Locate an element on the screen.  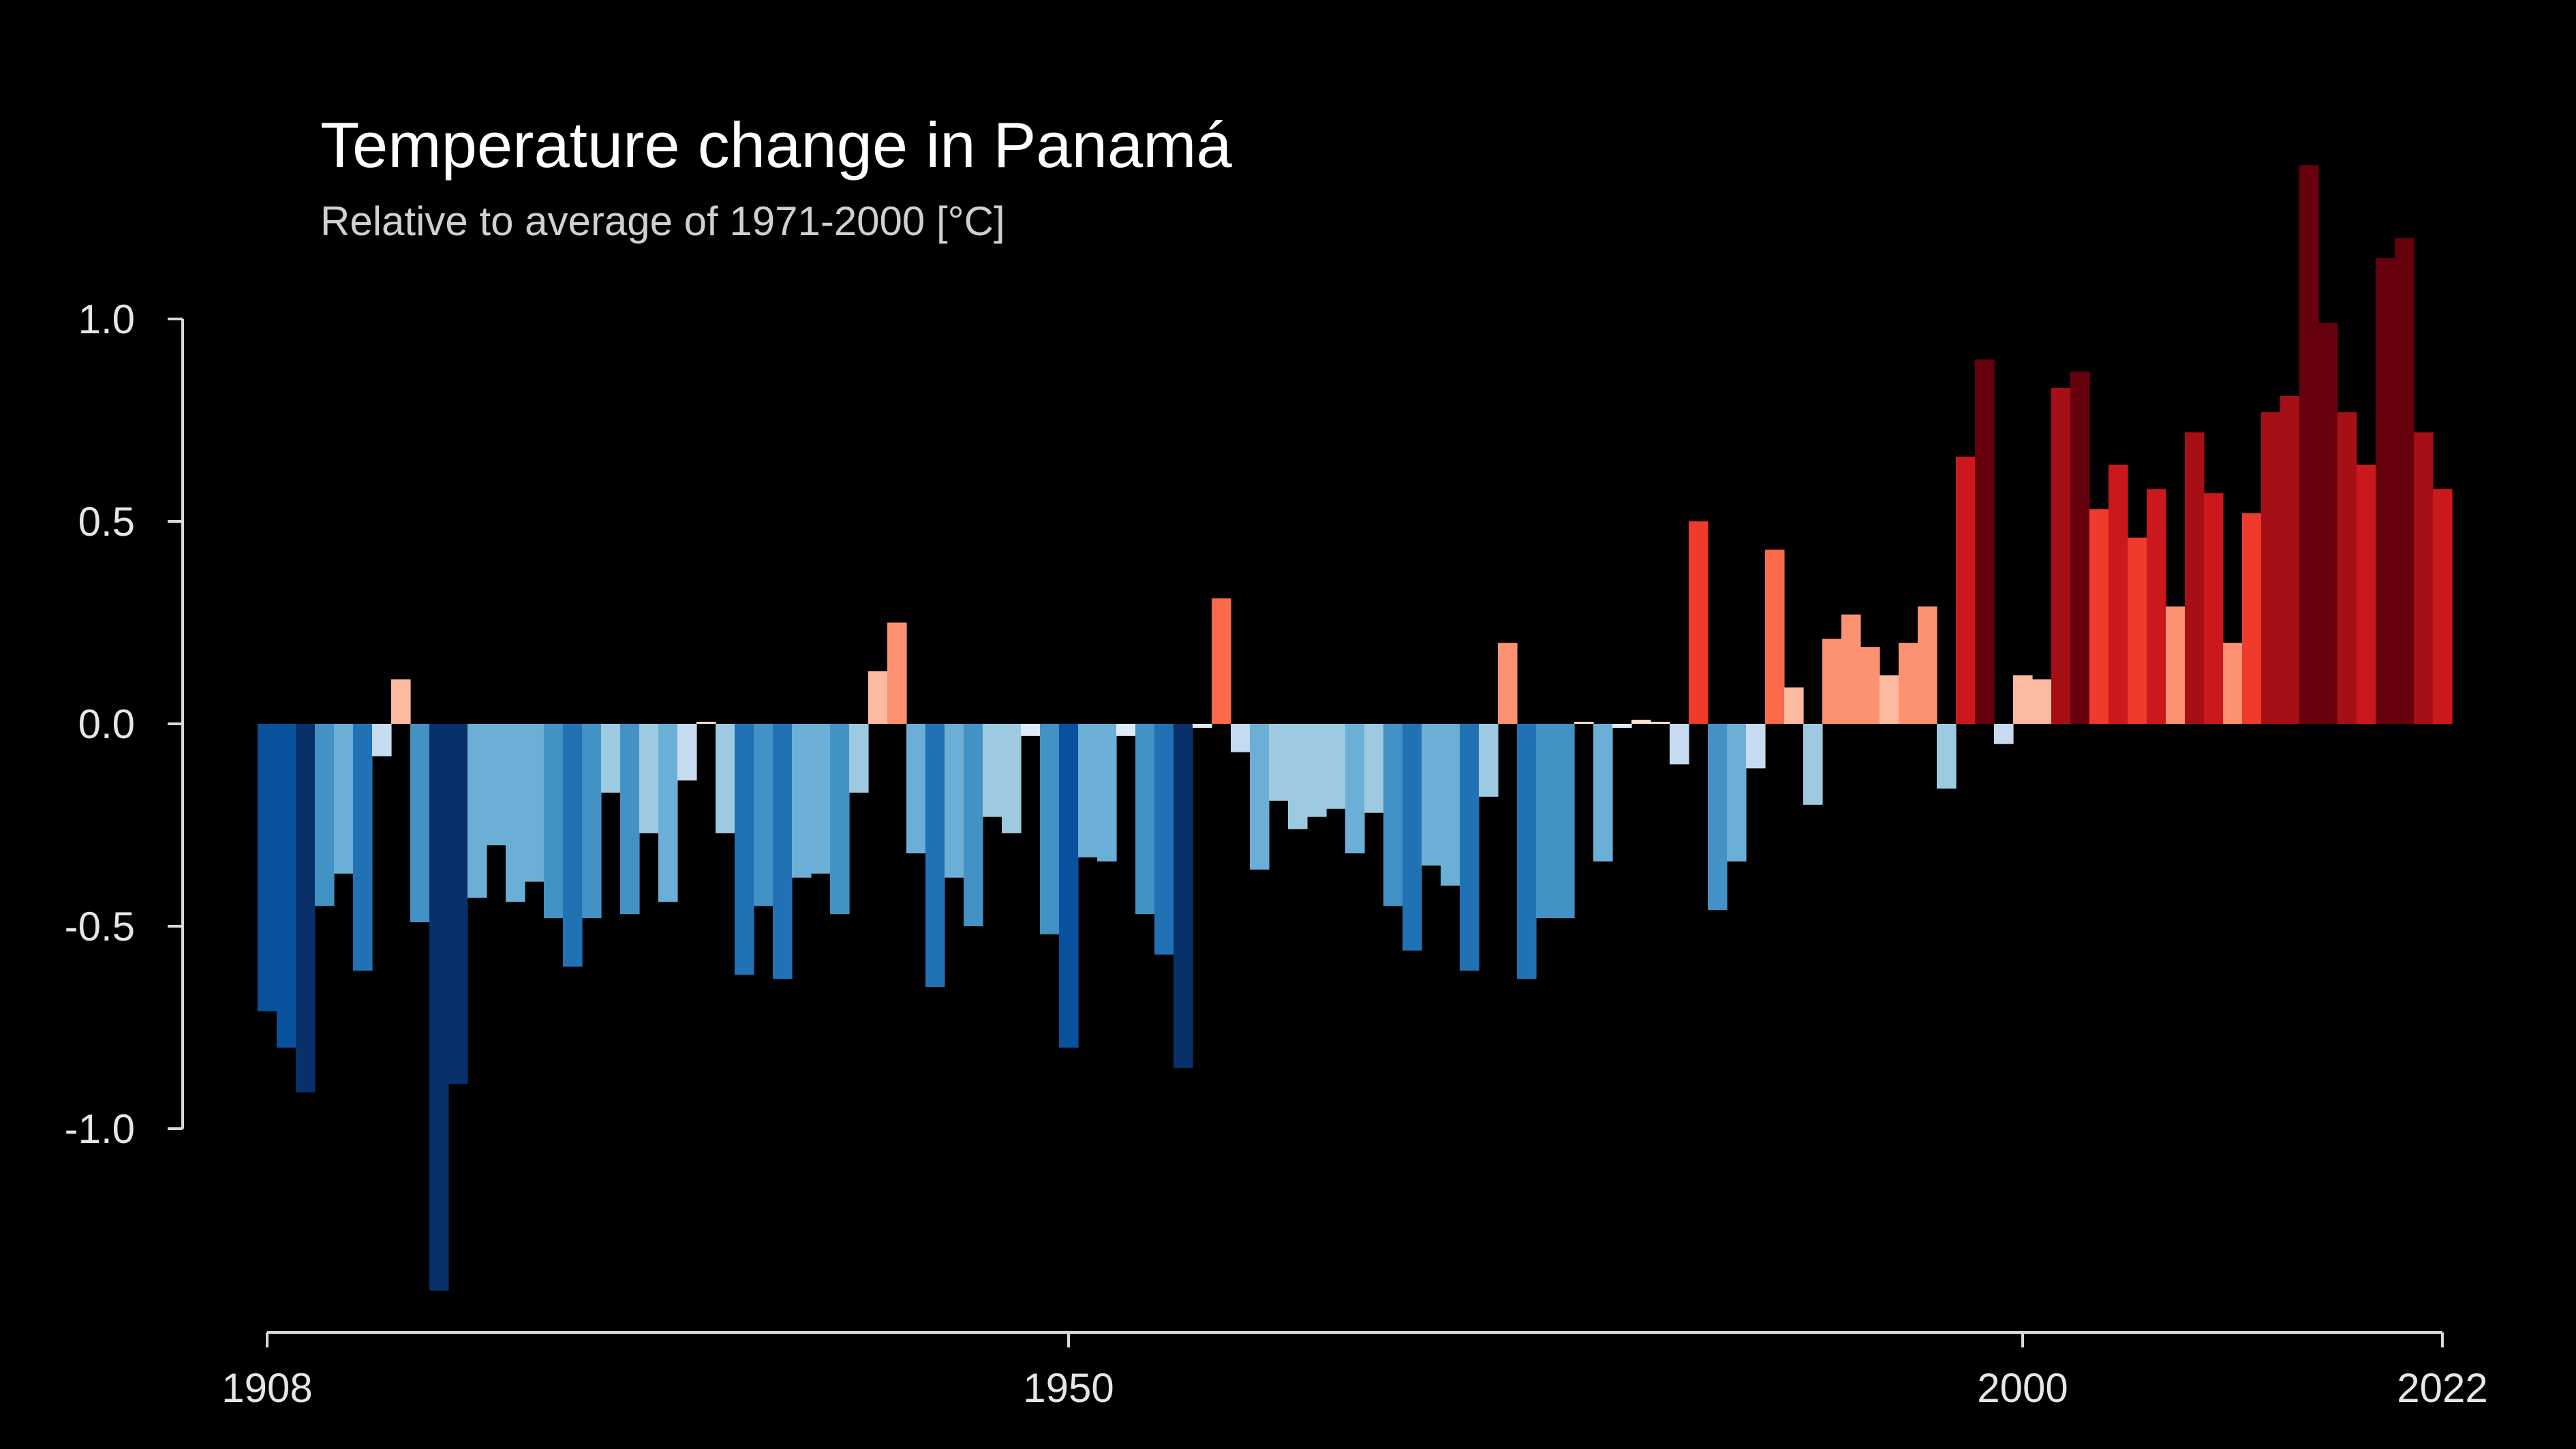
bar-1942 is located at coordinates (916, 789).